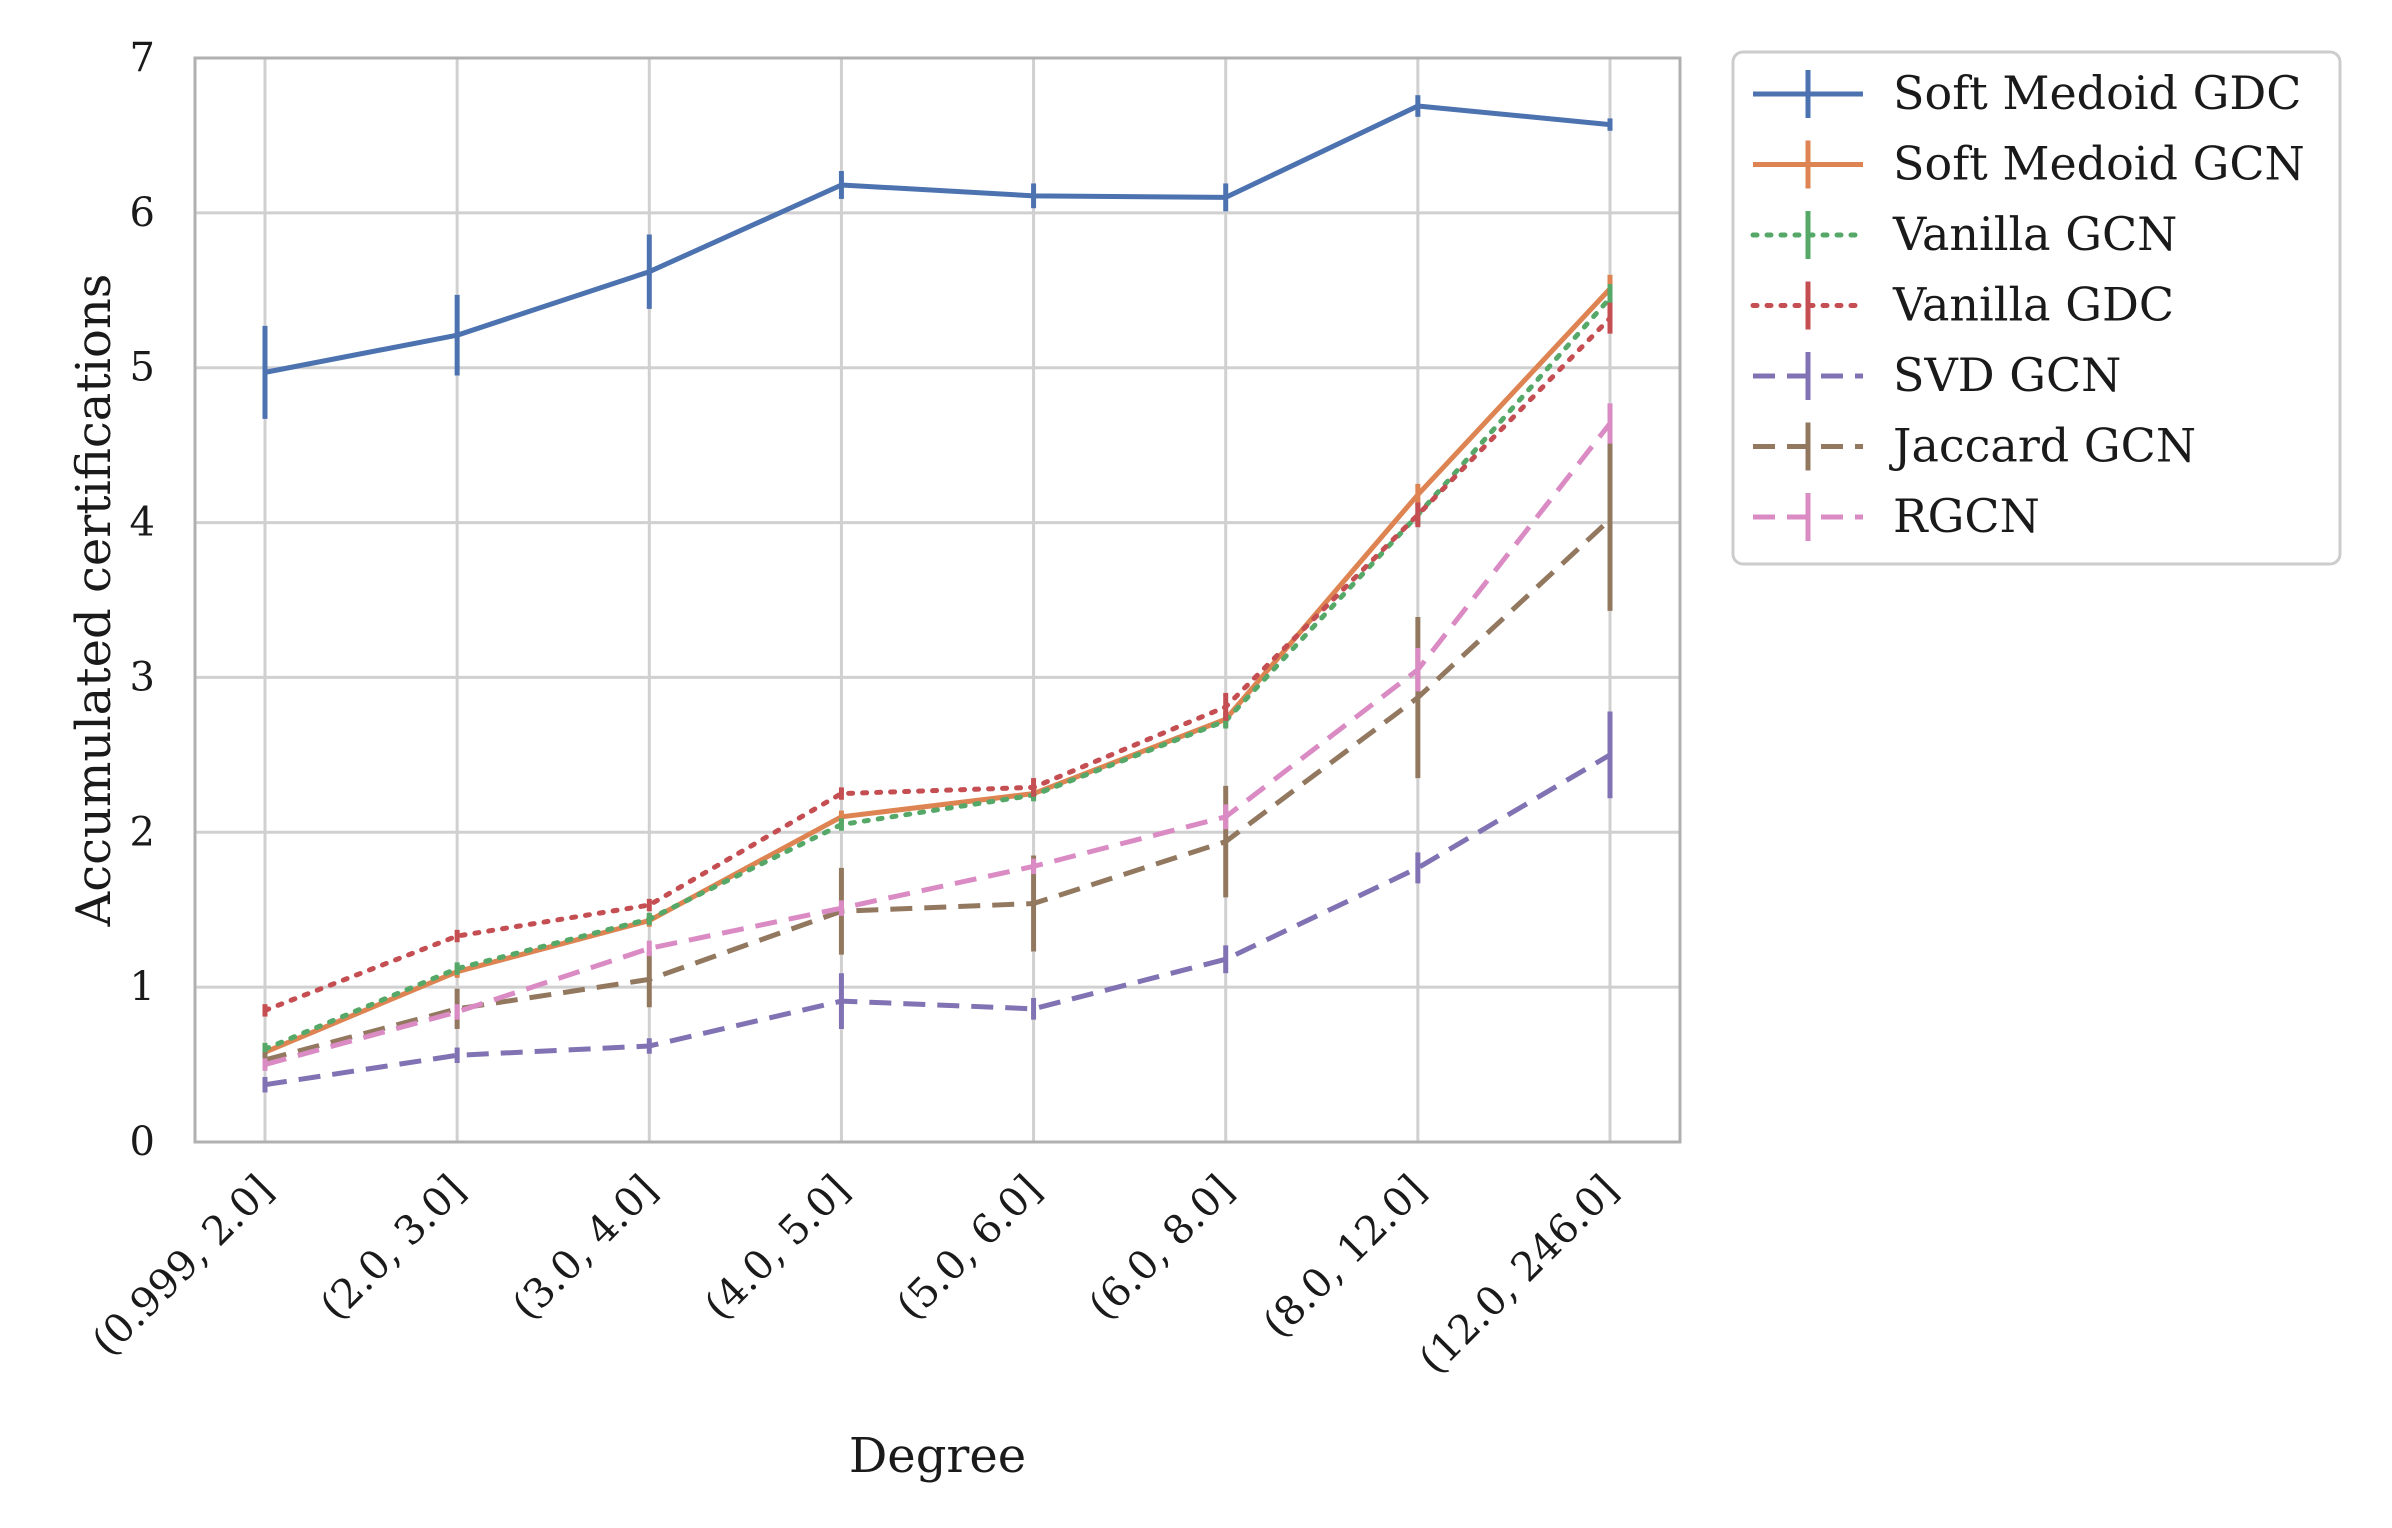  I want to click on x-tick-label: (6.0, 8.0], so click(1161, 1248).